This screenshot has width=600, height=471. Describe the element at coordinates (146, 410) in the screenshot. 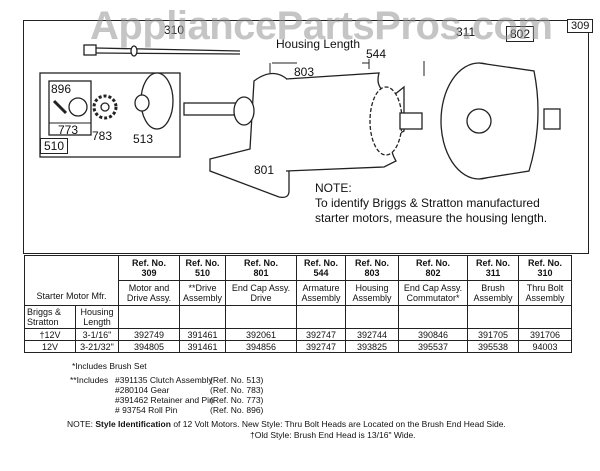

I see `footnote-drive-part: # 93754 Roll Pin` at that location.